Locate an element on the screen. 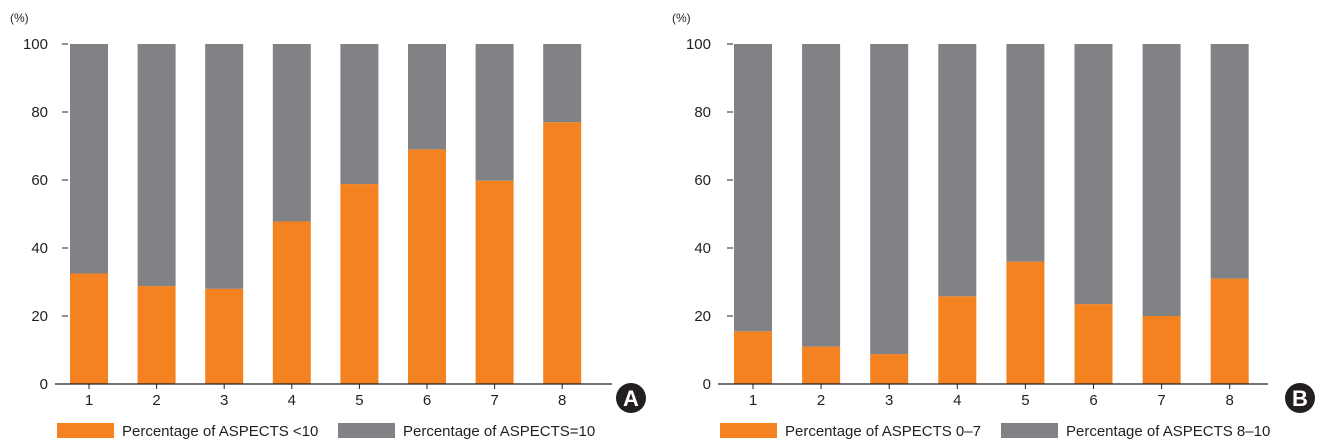  legend-label-b-0: Percentage of ASPECTS 0–7 is located at coordinates (883, 431).